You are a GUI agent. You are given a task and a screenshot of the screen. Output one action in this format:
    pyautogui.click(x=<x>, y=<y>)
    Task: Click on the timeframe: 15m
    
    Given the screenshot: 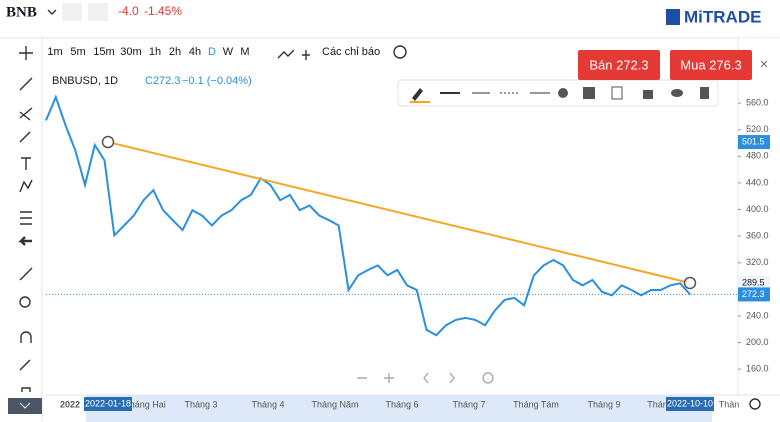 What is the action you would take?
    pyautogui.click(x=103, y=52)
    